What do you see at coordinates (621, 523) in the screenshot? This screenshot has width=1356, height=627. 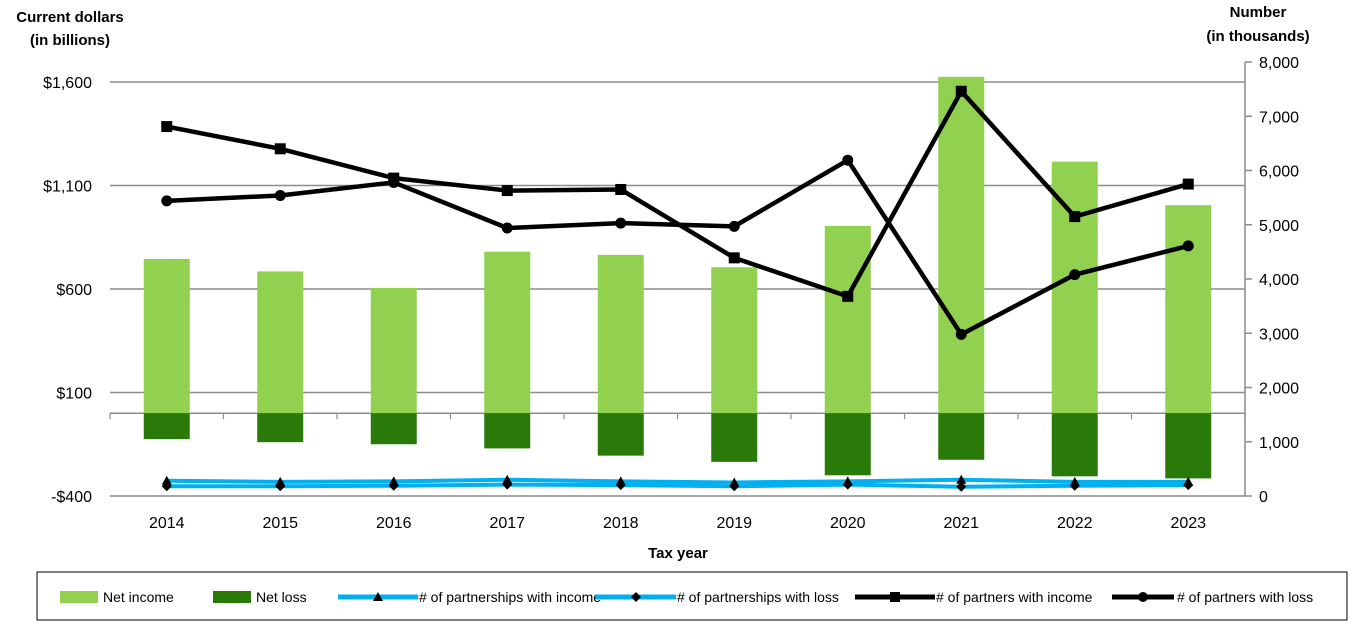 I see `x-tick-label: 2018` at bounding box center [621, 523].